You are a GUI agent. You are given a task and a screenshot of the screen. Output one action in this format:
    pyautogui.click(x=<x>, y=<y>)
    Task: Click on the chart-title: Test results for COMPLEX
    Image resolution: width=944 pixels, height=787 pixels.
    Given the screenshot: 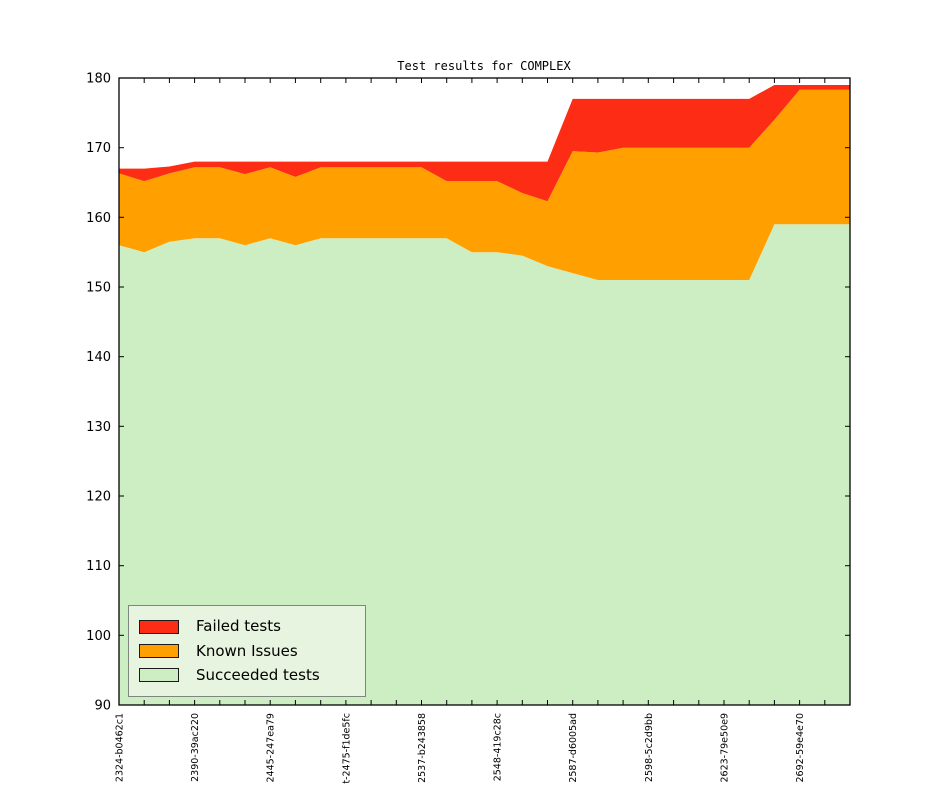 What is the action you would take?
    pyautogui.click(x=484, y=66)
    